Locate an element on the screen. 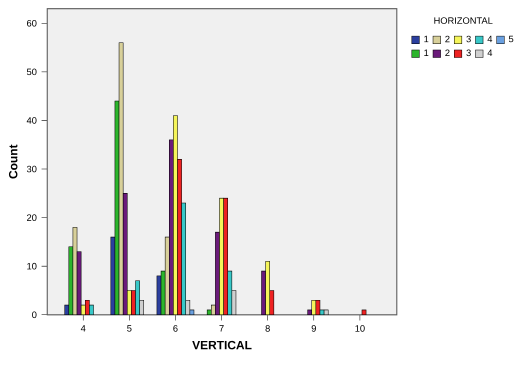  legend-title: HORIZONTAL is located at coordinates (463, 21).